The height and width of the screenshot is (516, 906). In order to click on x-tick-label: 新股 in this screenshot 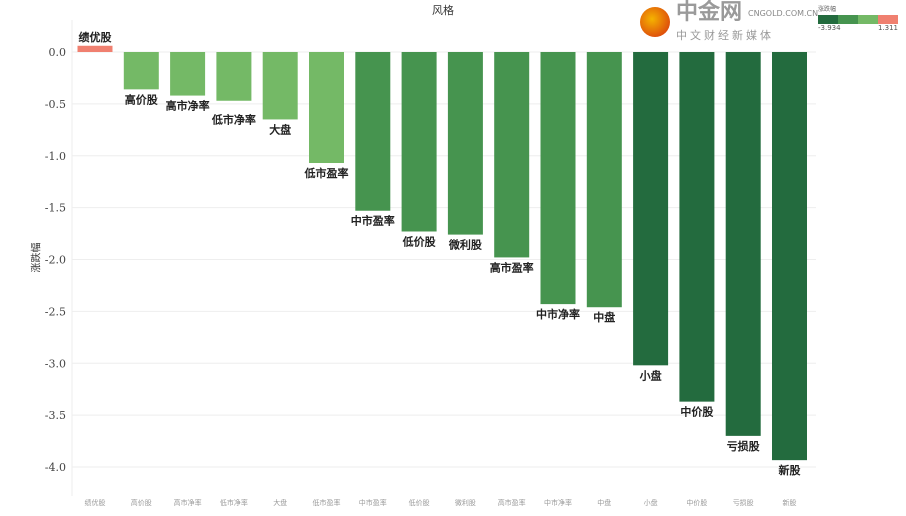, I will do `click(790, 502)`.